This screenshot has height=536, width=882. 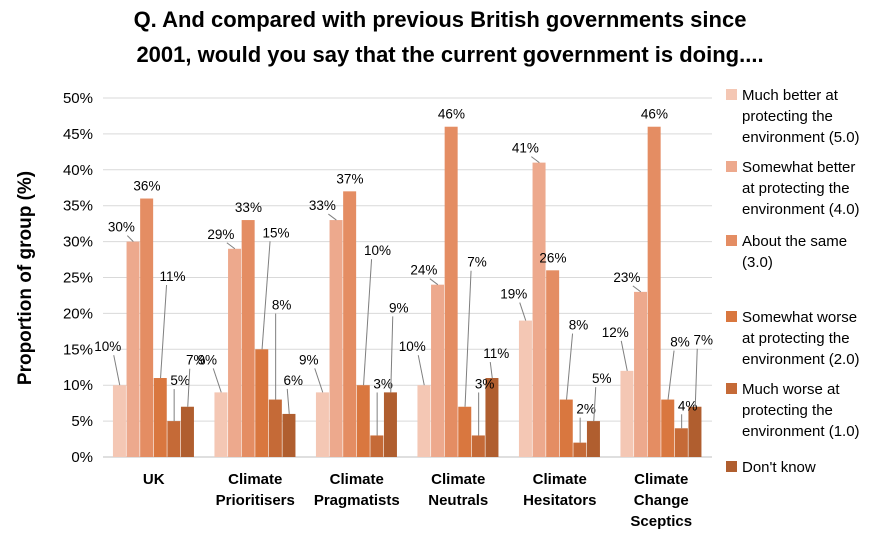 What do you see at coordinates (798, 167) in the screenshot?
I see `legend-label: Somewhat better` at bounding box center [798, 167].